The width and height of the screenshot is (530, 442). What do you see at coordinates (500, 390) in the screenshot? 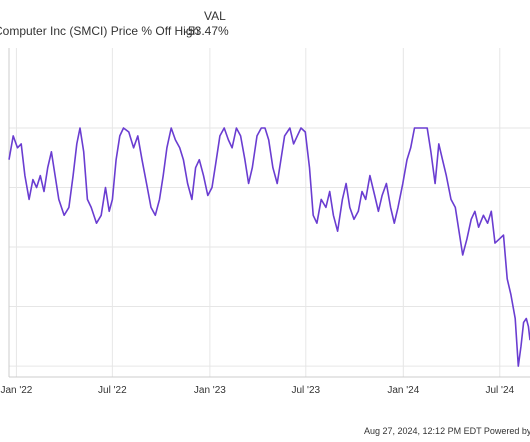
I see `x-tick-label: Jul '24` at bounding box center [500, 390].